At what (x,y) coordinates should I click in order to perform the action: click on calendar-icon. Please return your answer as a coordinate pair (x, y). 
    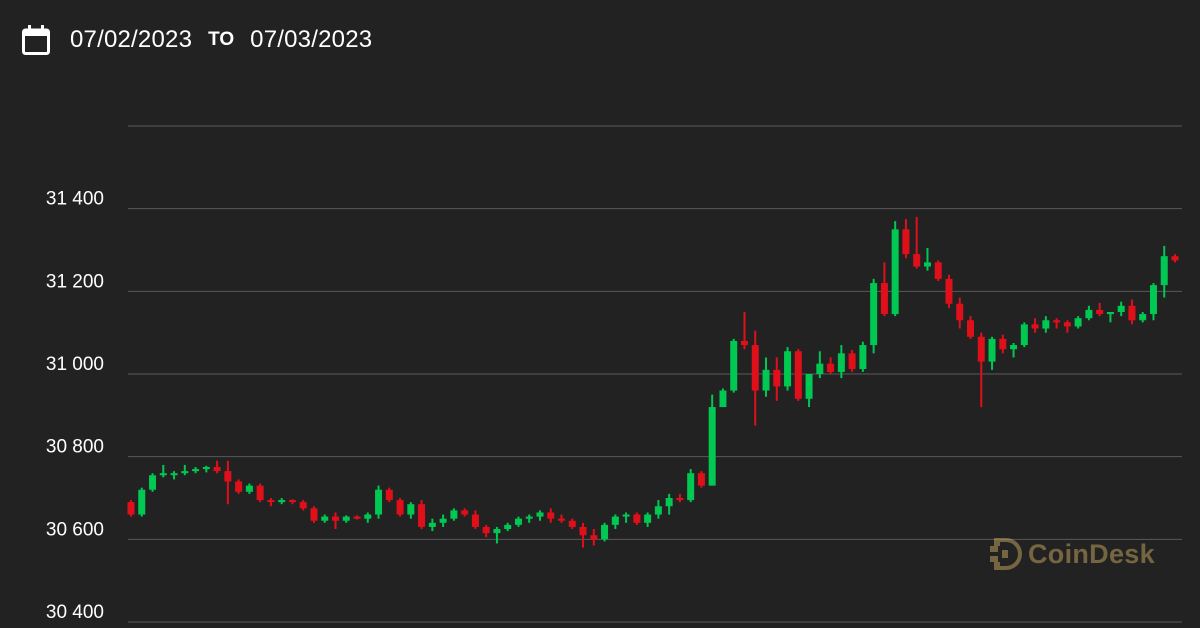
    Looking at the image, I should click on (36, 40).